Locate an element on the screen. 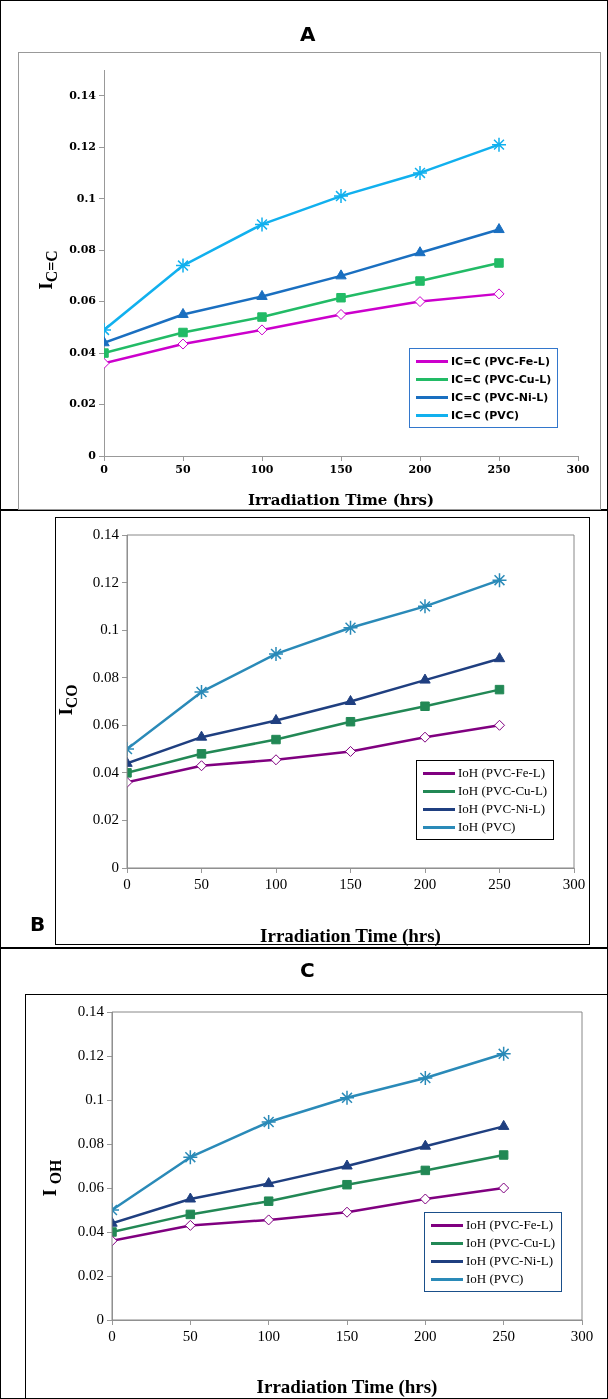  legend-label: IC=C (PVC) is located at coordinates (485, 415).